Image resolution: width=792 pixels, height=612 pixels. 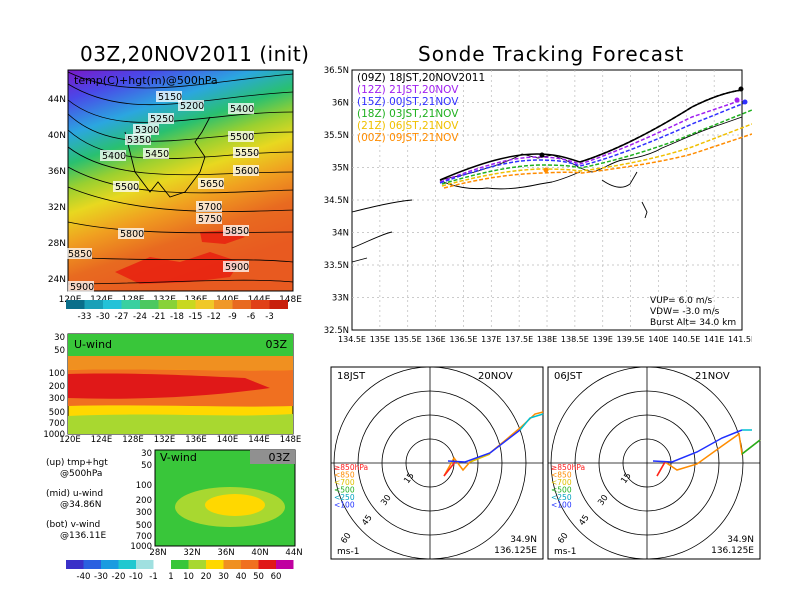 I want to click on hodo-unit: ms-1, so click(x=565, y=552).